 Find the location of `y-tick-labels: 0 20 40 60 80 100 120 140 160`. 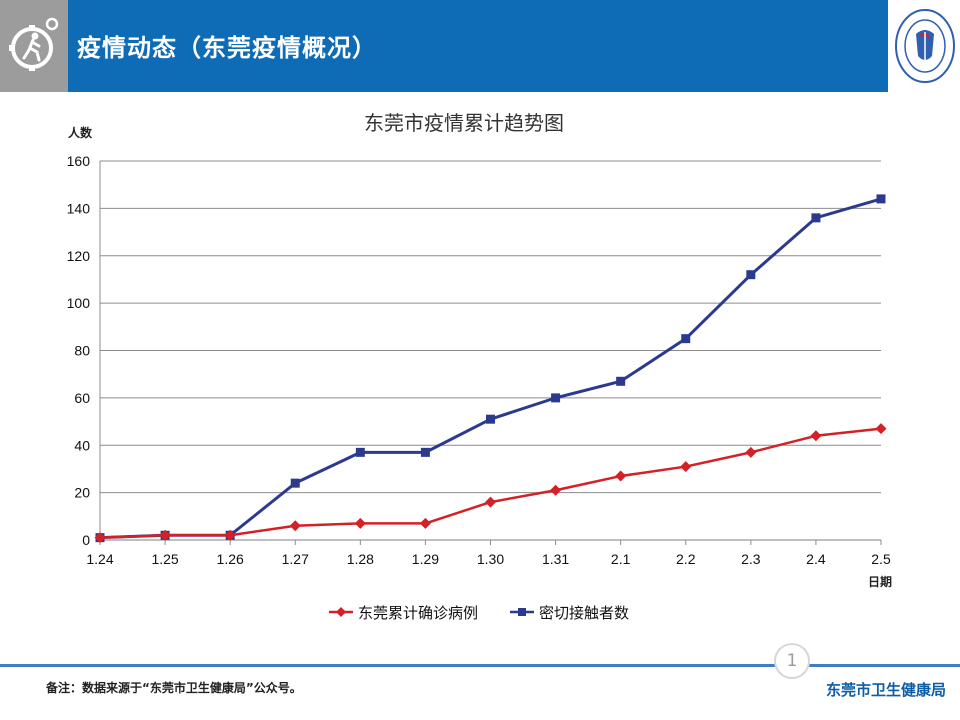

y-tick-labels: 0 20 40 60 80 100 120 140 160 is located at coordinates (79, 350).